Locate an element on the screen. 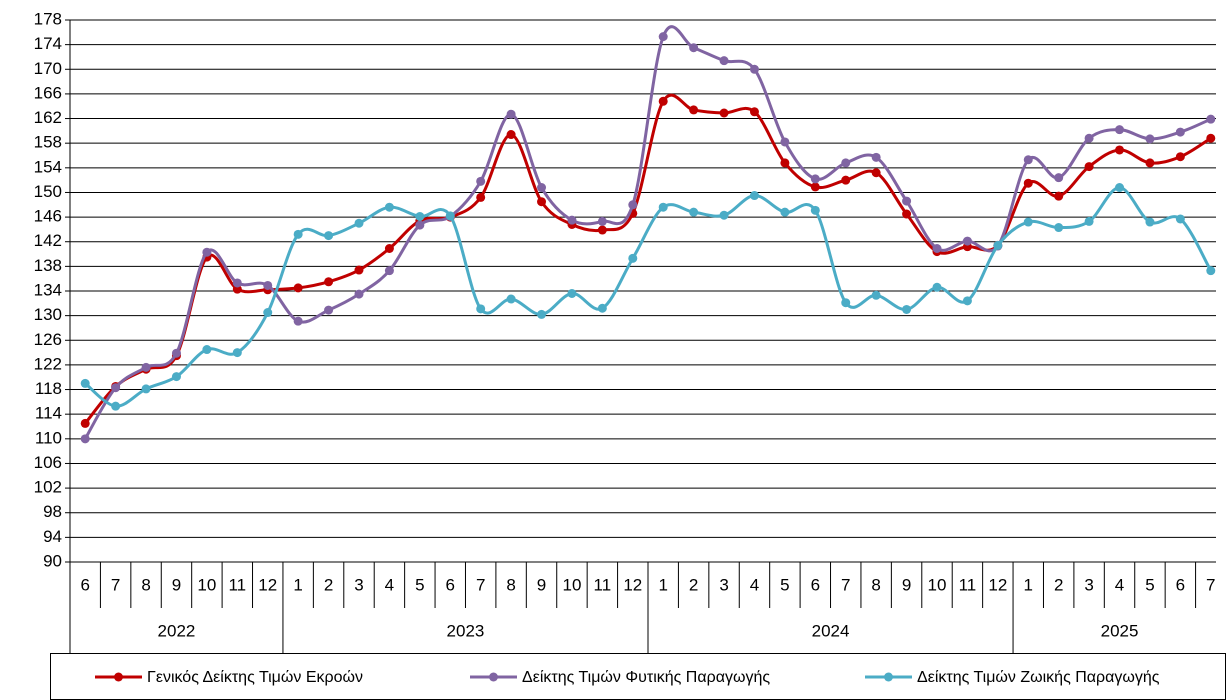 The image size is (1226, 700). legend-label: Γενικός Δείκτης Τιμών Εκροών is located at coordinates (255, 677).